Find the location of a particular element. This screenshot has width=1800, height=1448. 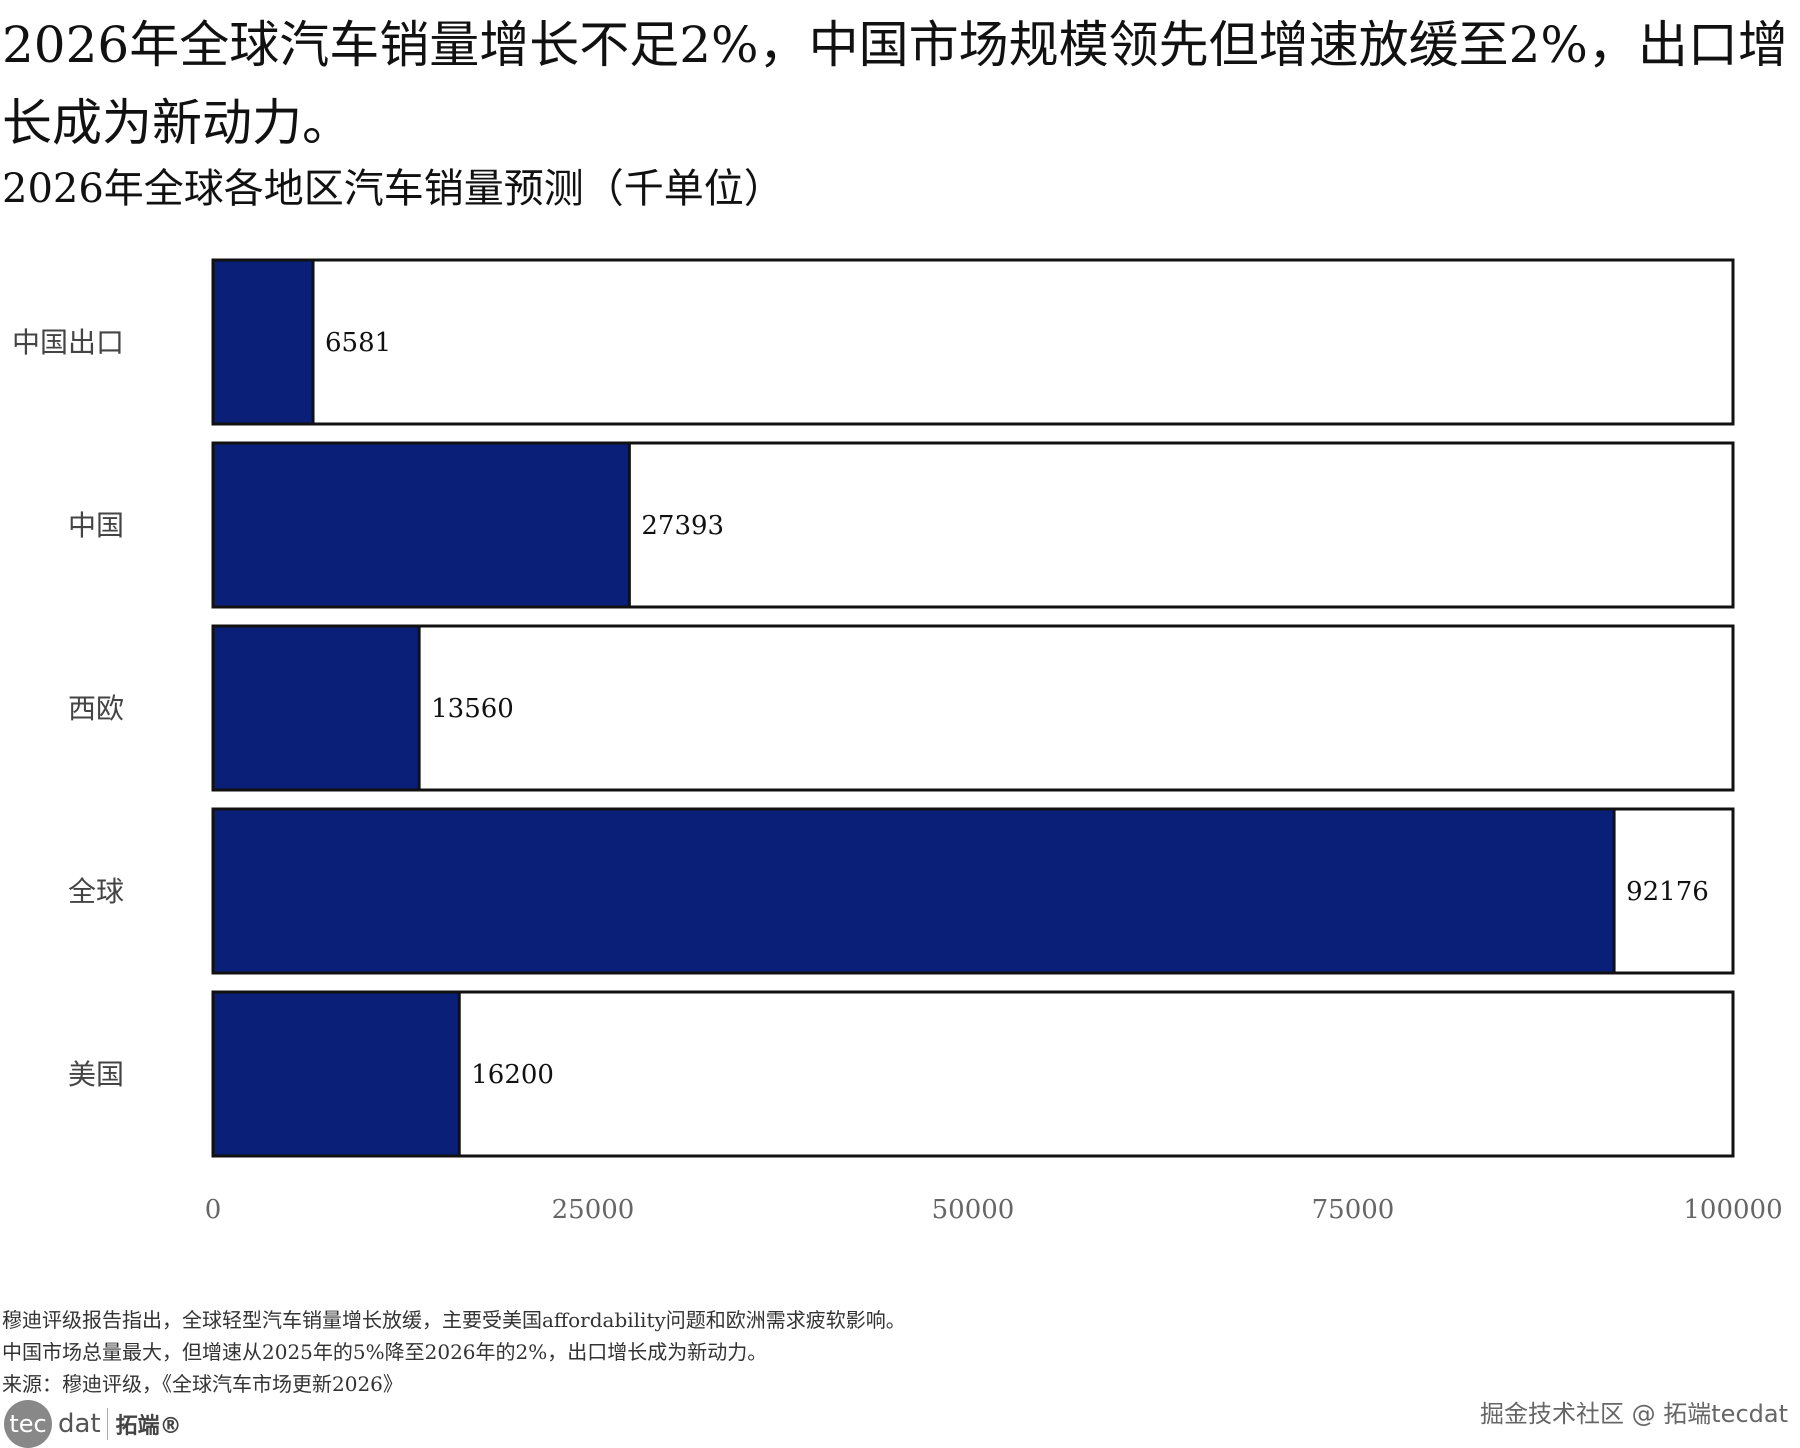

logo-cn: 拓端® is located at coordinates (144, 1424).